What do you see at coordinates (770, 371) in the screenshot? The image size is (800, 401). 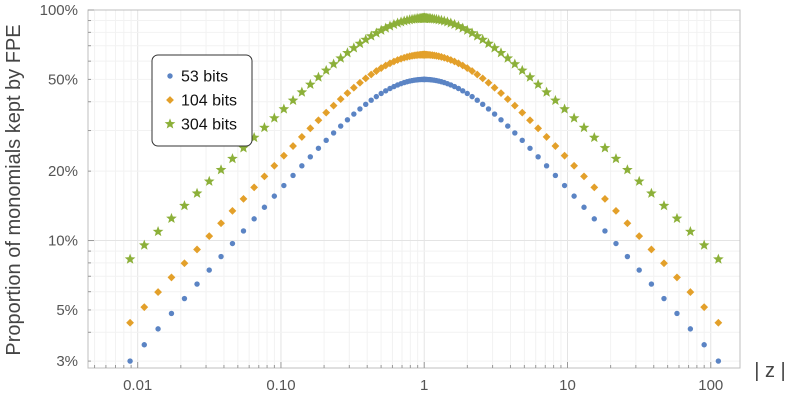 I see `x-axis-label: | z |` at bounding box center [770, 371].